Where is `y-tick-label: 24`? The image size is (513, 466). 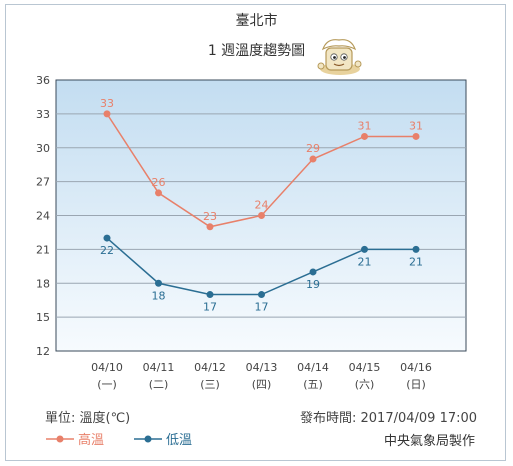 y-tick-label: 24 is located at coordinates (43, 216).